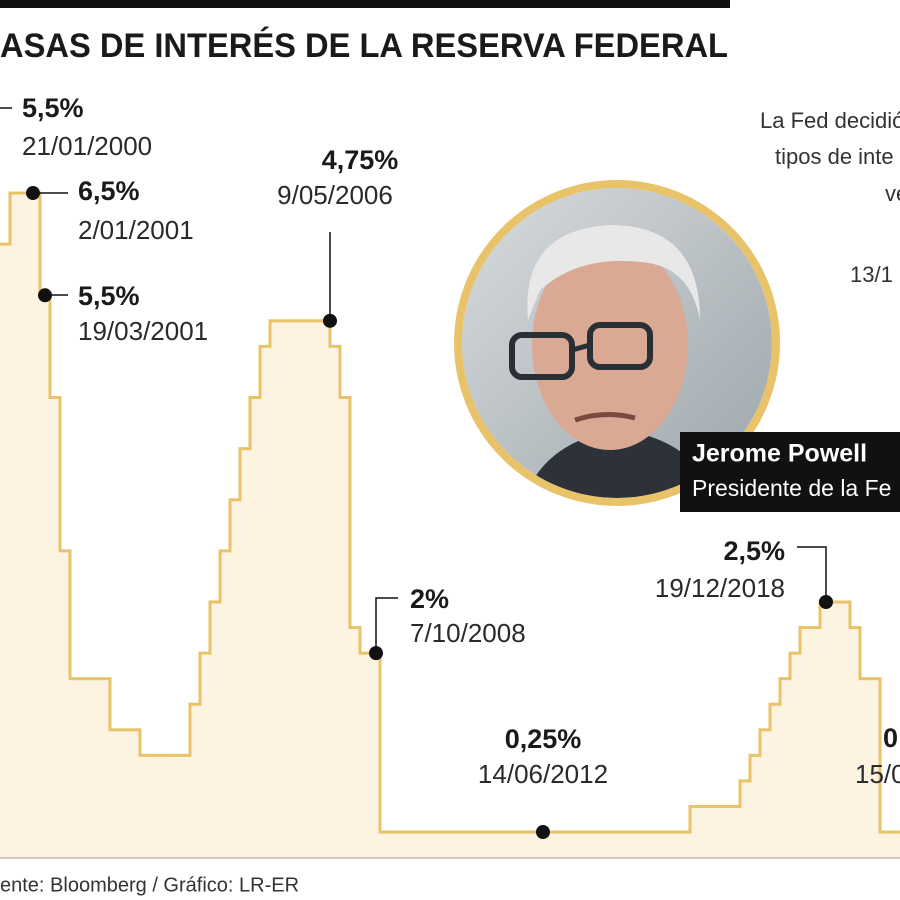 The height and width of the screenshot is (900, 900). Describe the element at coordinates (468, 633) in the screenshot. I see `annotation-date: 7/10/2008` at that location.